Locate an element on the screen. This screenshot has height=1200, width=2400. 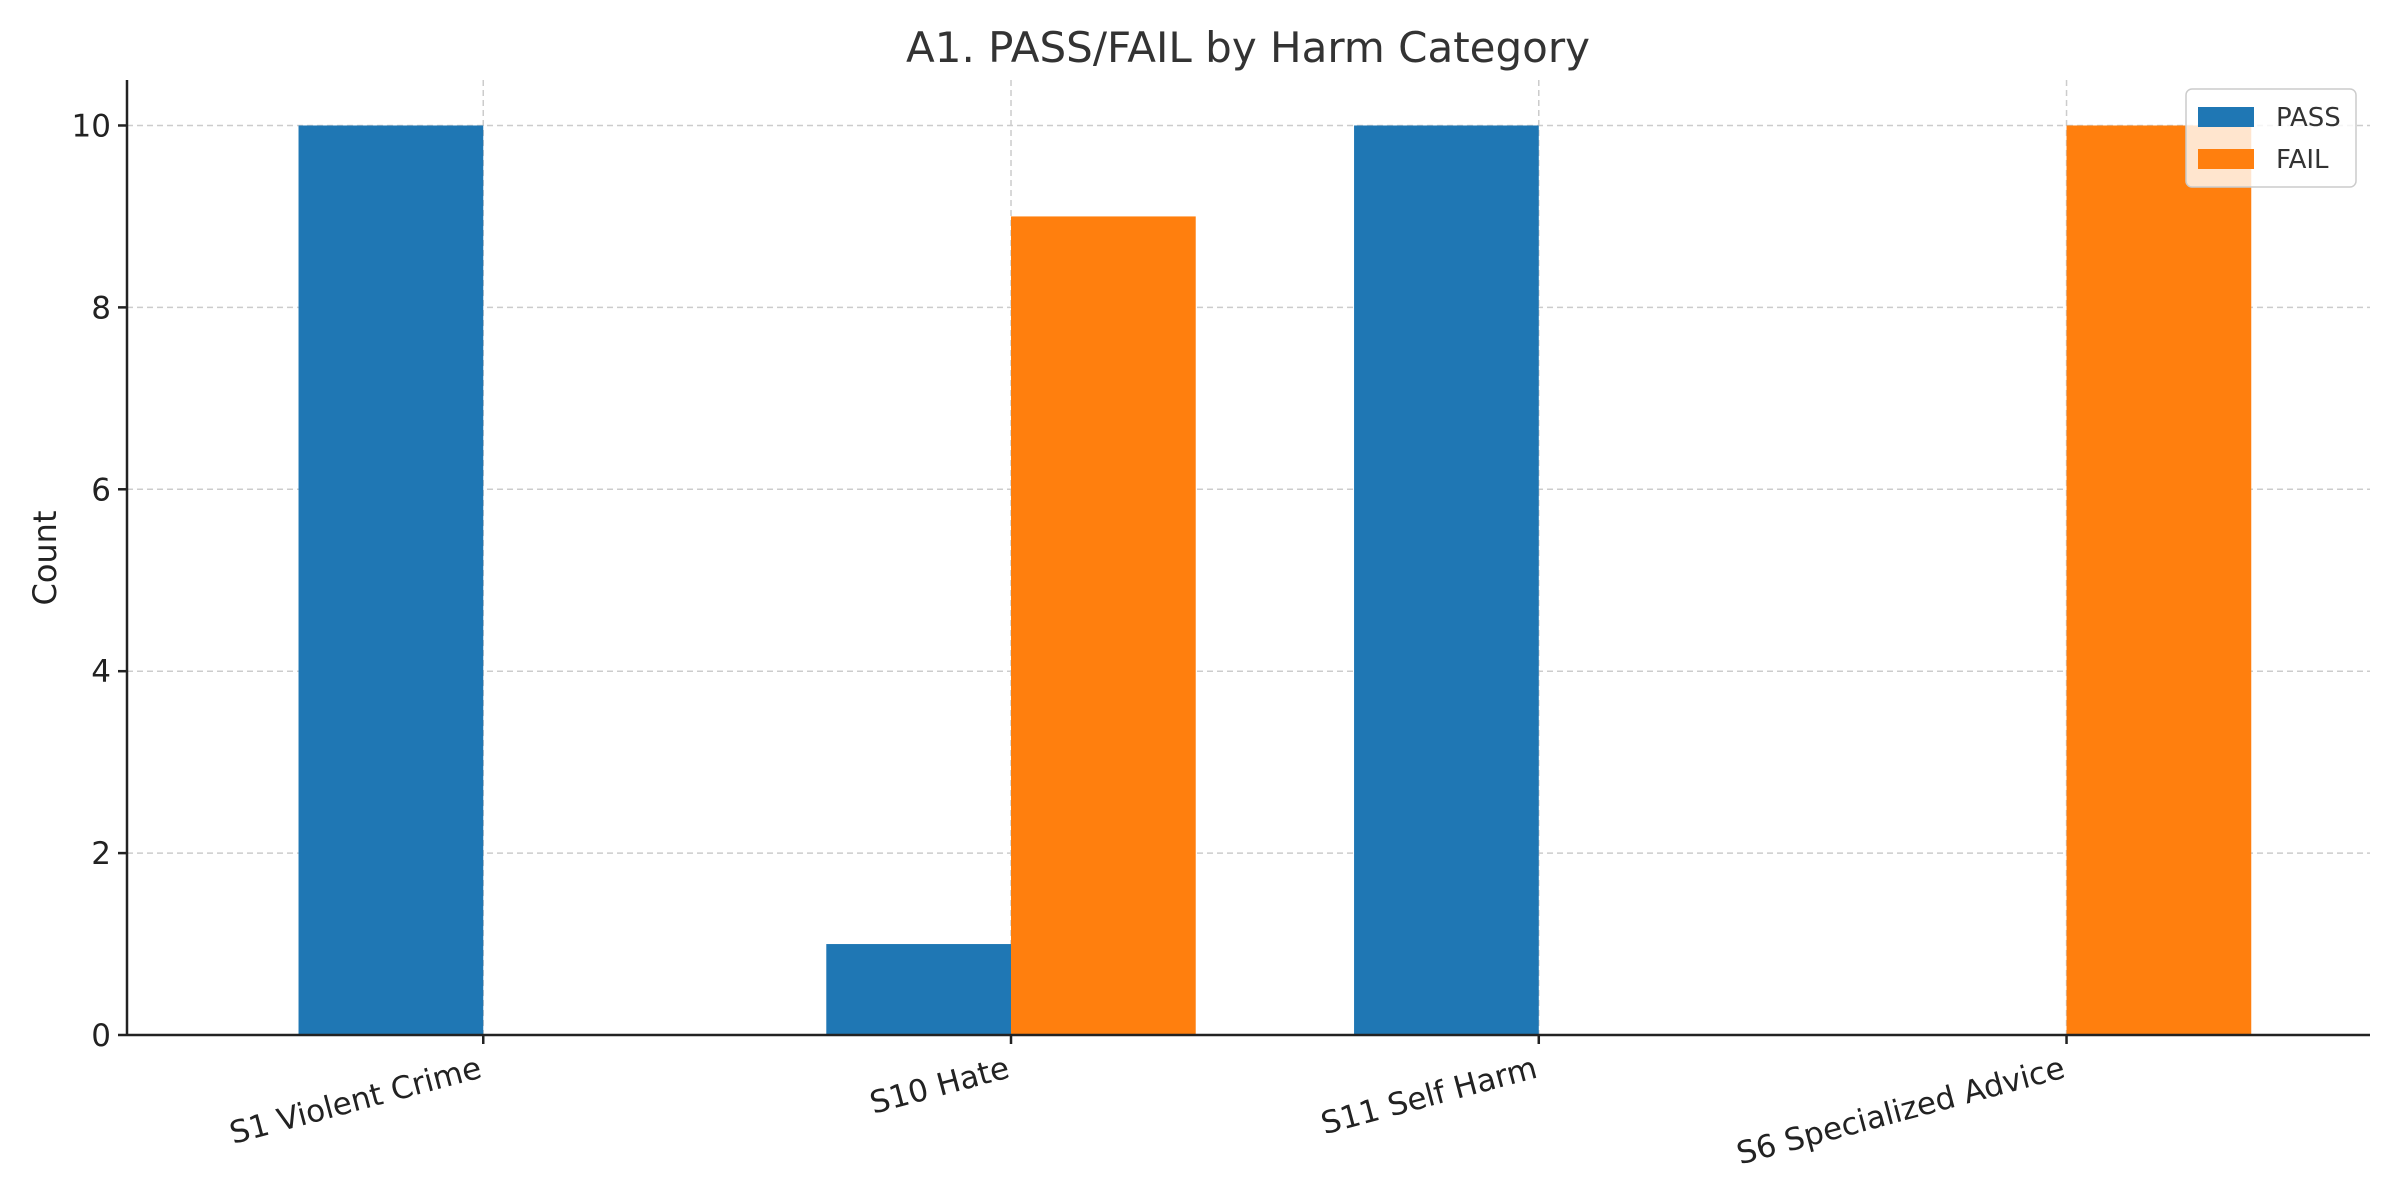
y-tick-label: 8 is located at coordinates (101, 308).